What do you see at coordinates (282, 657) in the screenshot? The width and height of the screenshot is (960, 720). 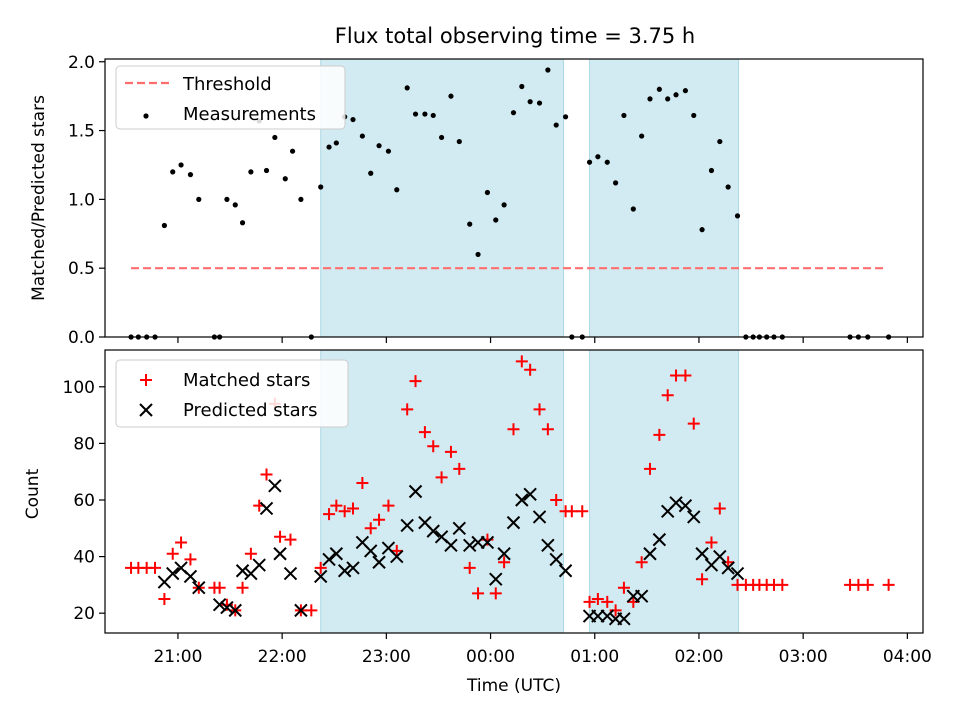 I see `x-tick-label: 22:00` at bounding box center [282, 657].